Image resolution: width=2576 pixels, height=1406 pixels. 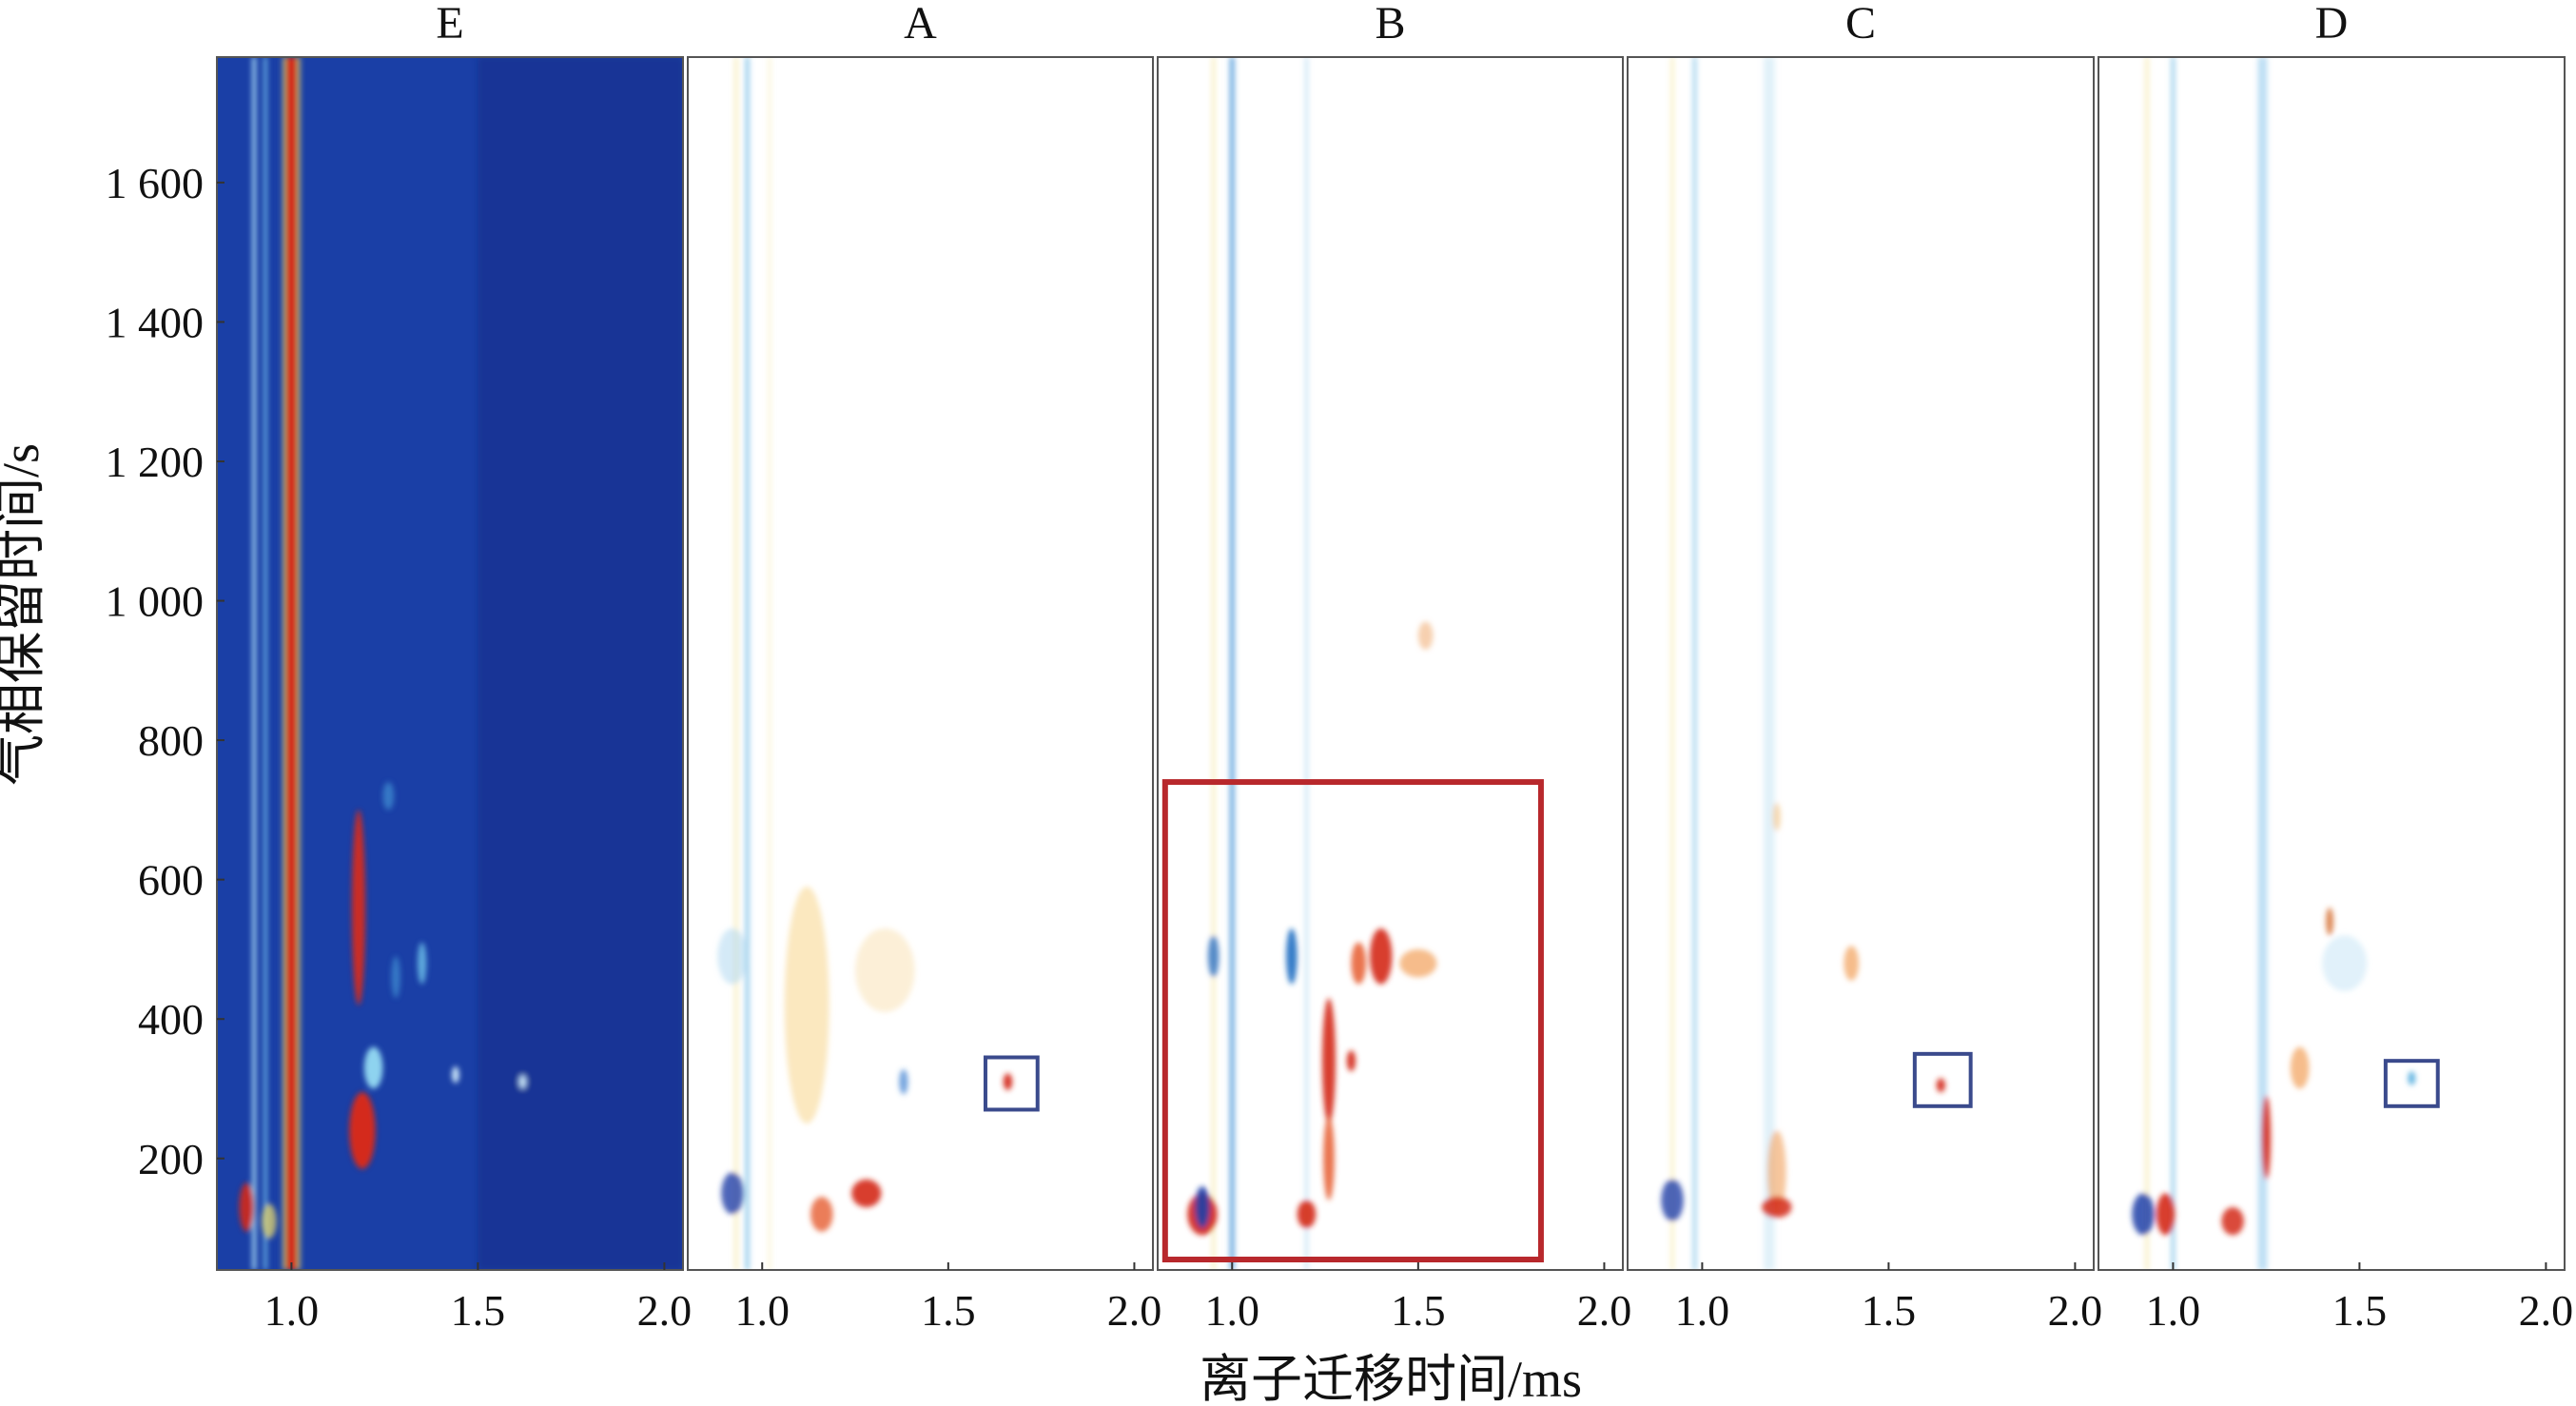 What do you see at coordinates (171, 1019) in the screenshot?
I see `y-tick-label: 400` at bounding box center [171, 1019].